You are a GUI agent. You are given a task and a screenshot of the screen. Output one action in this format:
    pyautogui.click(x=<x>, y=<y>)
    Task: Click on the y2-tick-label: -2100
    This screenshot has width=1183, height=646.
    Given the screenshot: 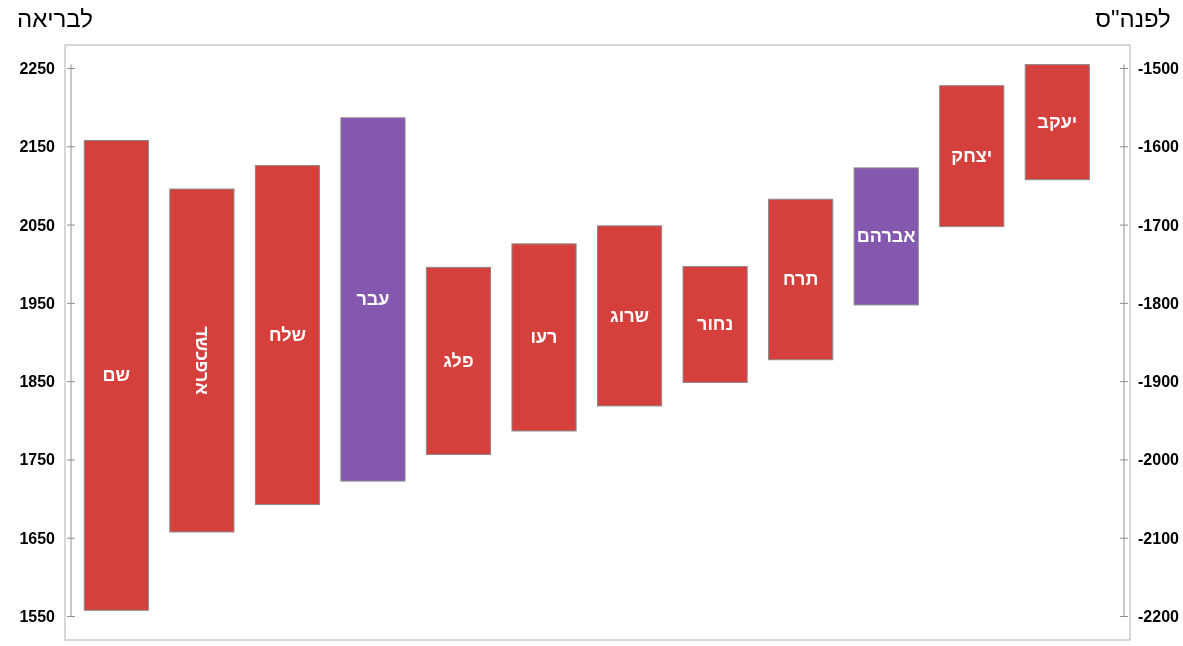 What is the action you would take?
    pyautogui.click(x=1159, y=538)
    